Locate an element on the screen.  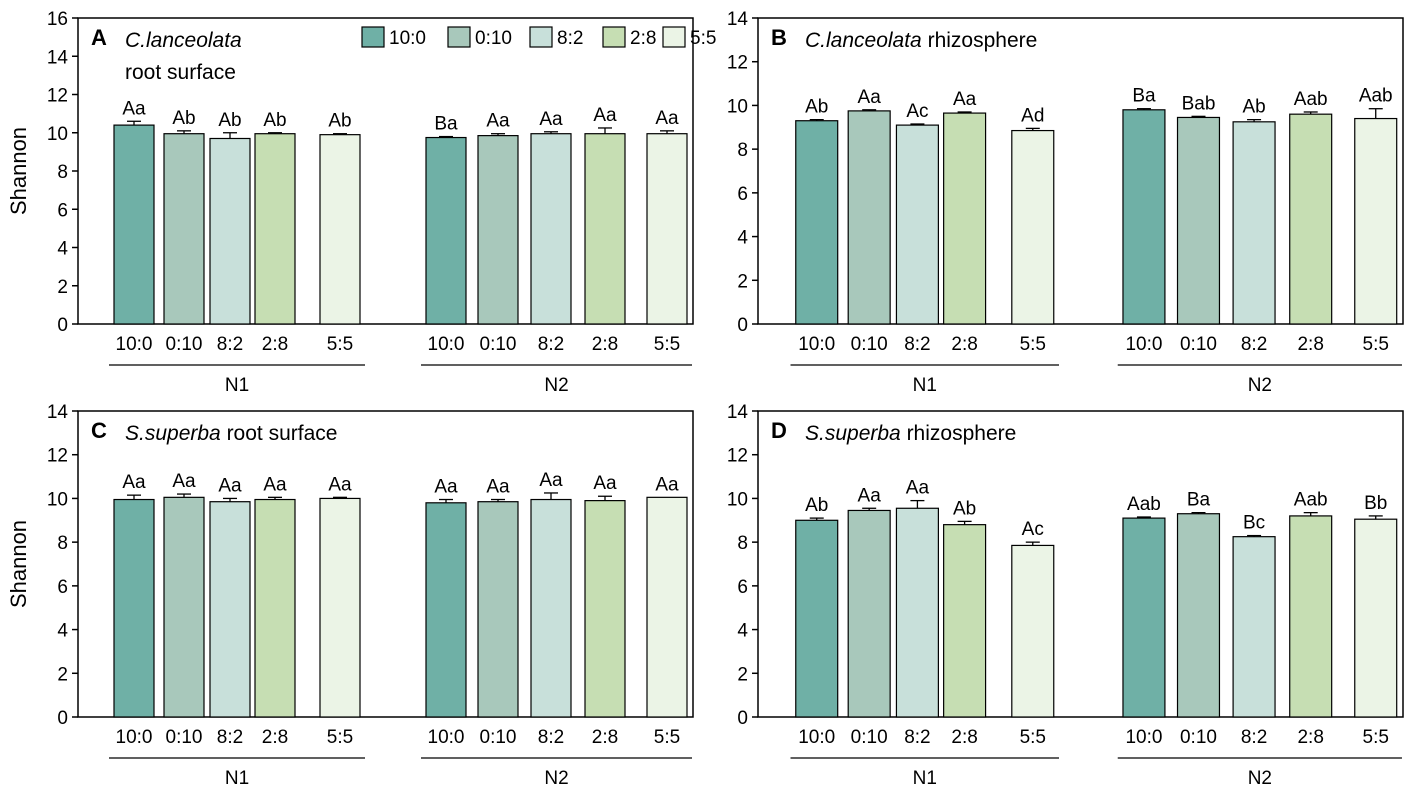
panel-title: C.lanceolata is located at coordinates (183, 40).